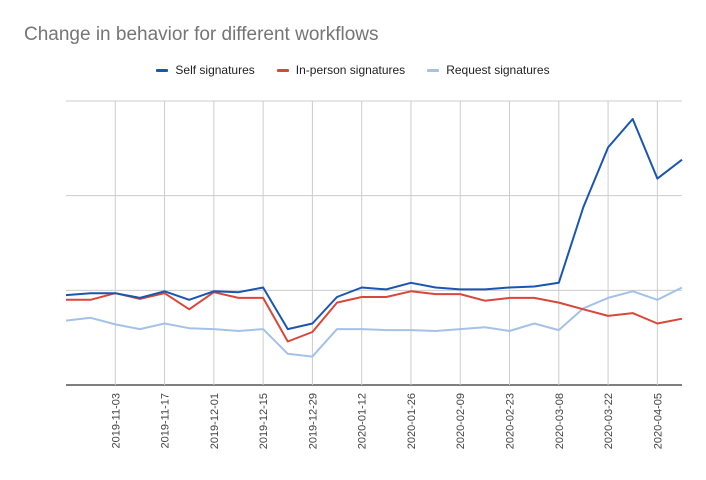 Image resolution: width=706 pixels, height=480 pixels. I want to click on series-line-in-person-signatures, so click(374, 316).